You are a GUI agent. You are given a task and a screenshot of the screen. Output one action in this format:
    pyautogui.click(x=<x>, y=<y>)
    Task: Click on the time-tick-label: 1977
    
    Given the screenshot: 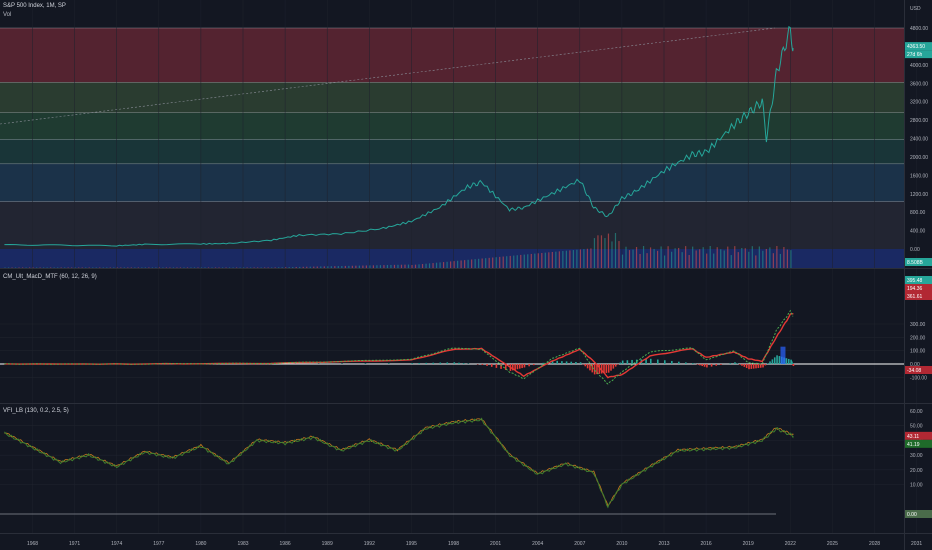 What is the action you would take?
    pyautogui.click(x=158, y=544)
    